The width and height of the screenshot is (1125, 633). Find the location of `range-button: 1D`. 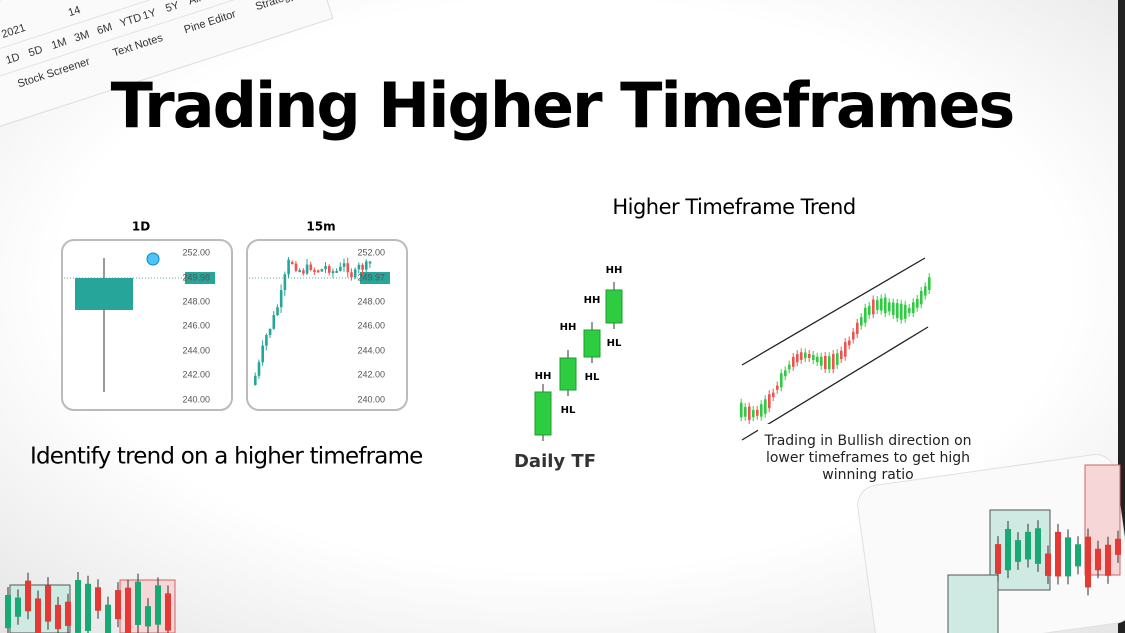

range-button: 1D is located at coordinates (12, 59).